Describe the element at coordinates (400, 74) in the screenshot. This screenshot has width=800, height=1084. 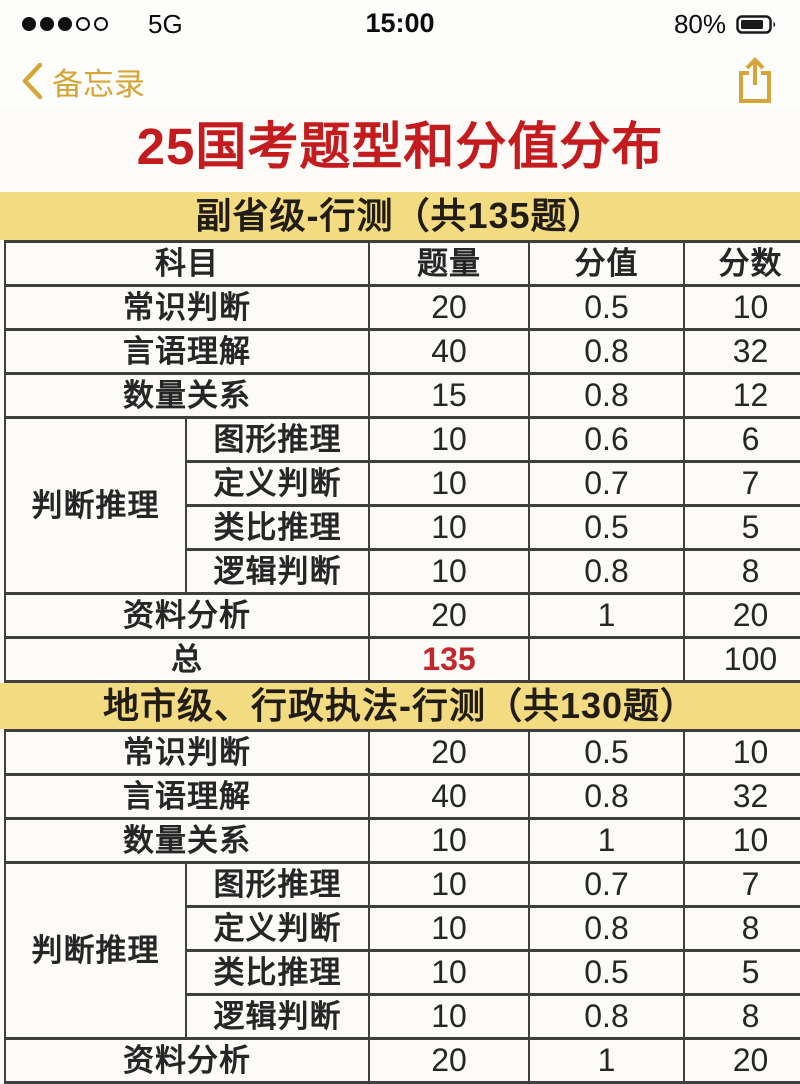
I see `nav-bar: 备忘录` at that location.